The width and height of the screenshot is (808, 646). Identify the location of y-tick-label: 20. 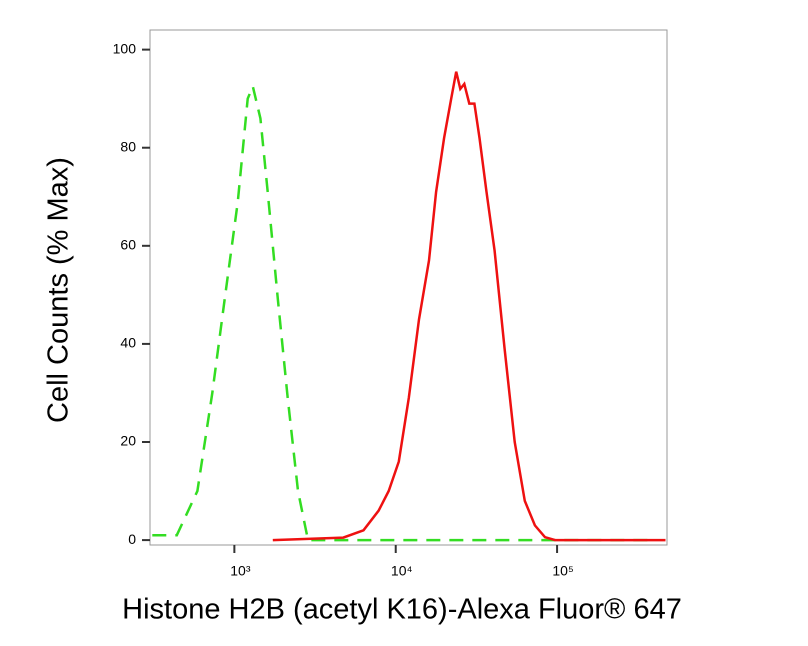
(128, 441).